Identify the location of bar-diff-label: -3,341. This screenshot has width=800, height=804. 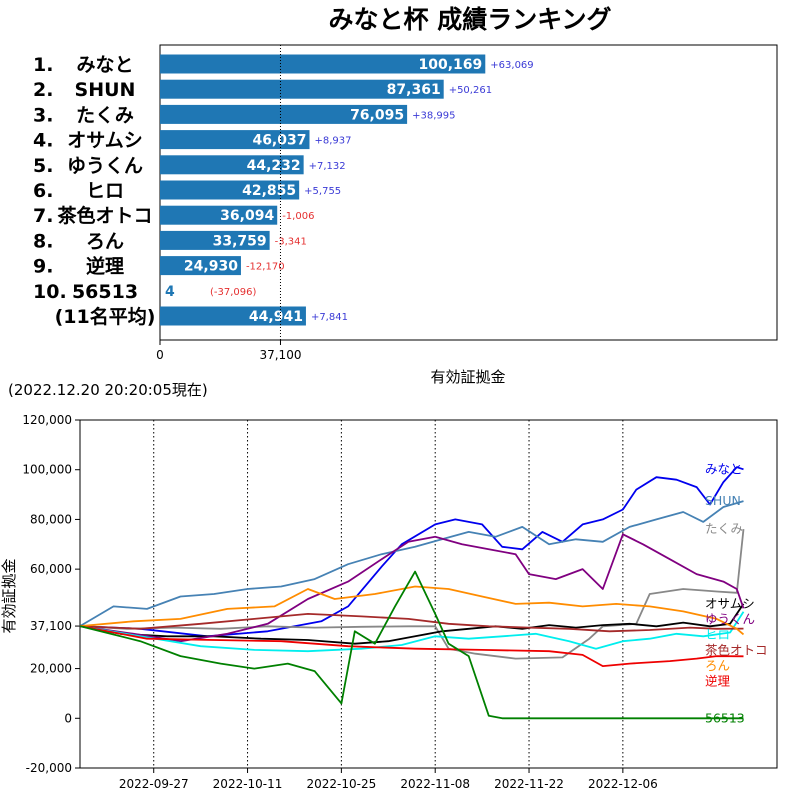
(291, 241).